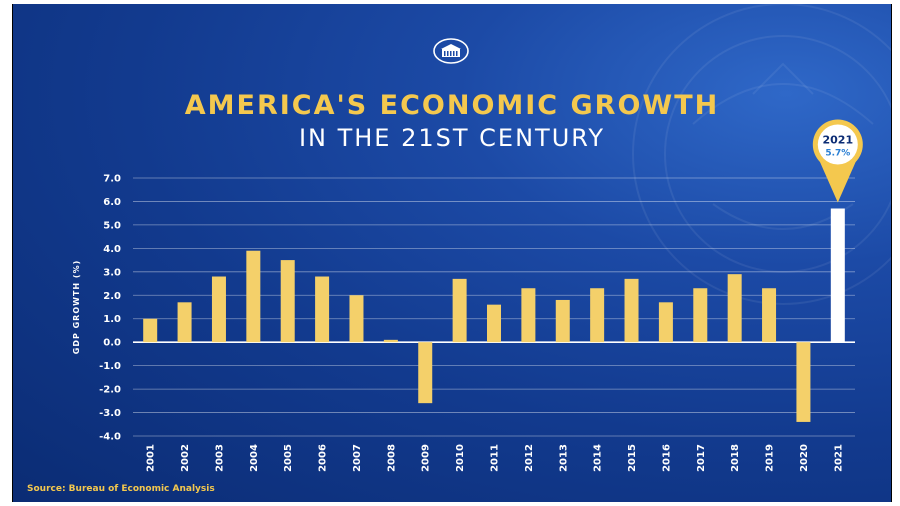 The height and width of the screenshot is (506, 900). What do you see at coordinates (110, 437) in the screenshot?
I see `y-tick-label: -4.0` at bounding box center [110, 437].